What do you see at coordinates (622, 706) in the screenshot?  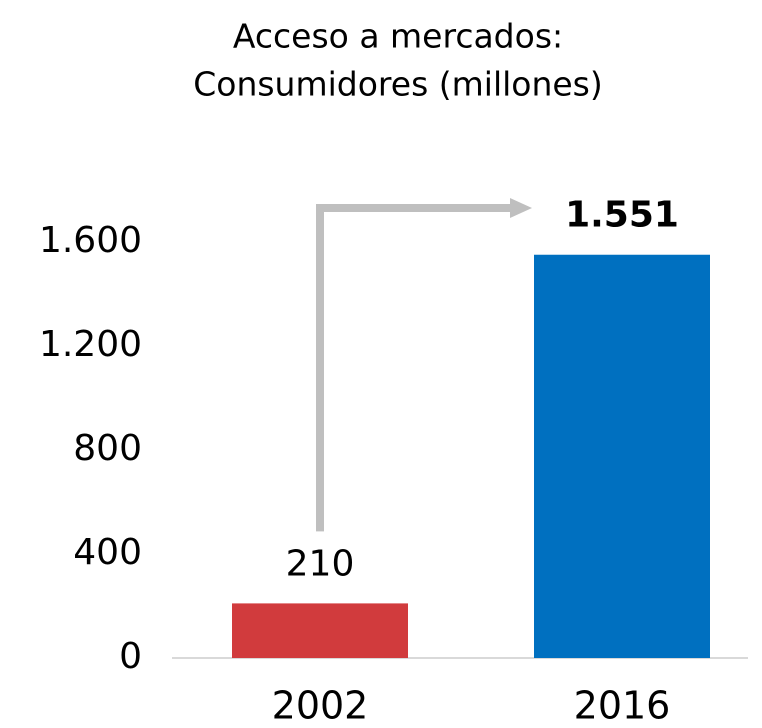 I see `x-tick-label: 2016` at bounding box center [622, 706].